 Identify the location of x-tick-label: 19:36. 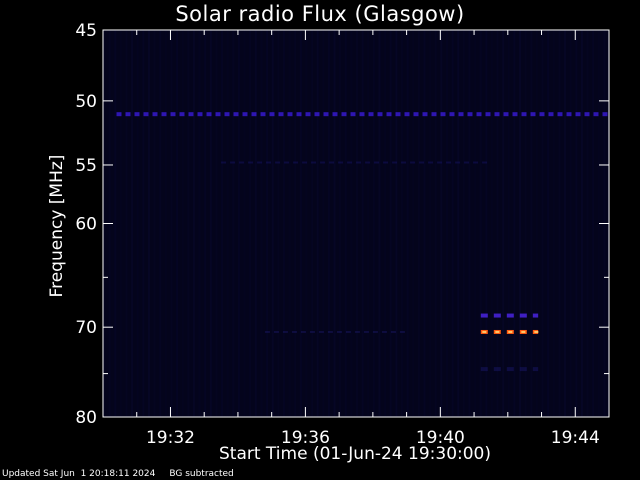
(305, 438).